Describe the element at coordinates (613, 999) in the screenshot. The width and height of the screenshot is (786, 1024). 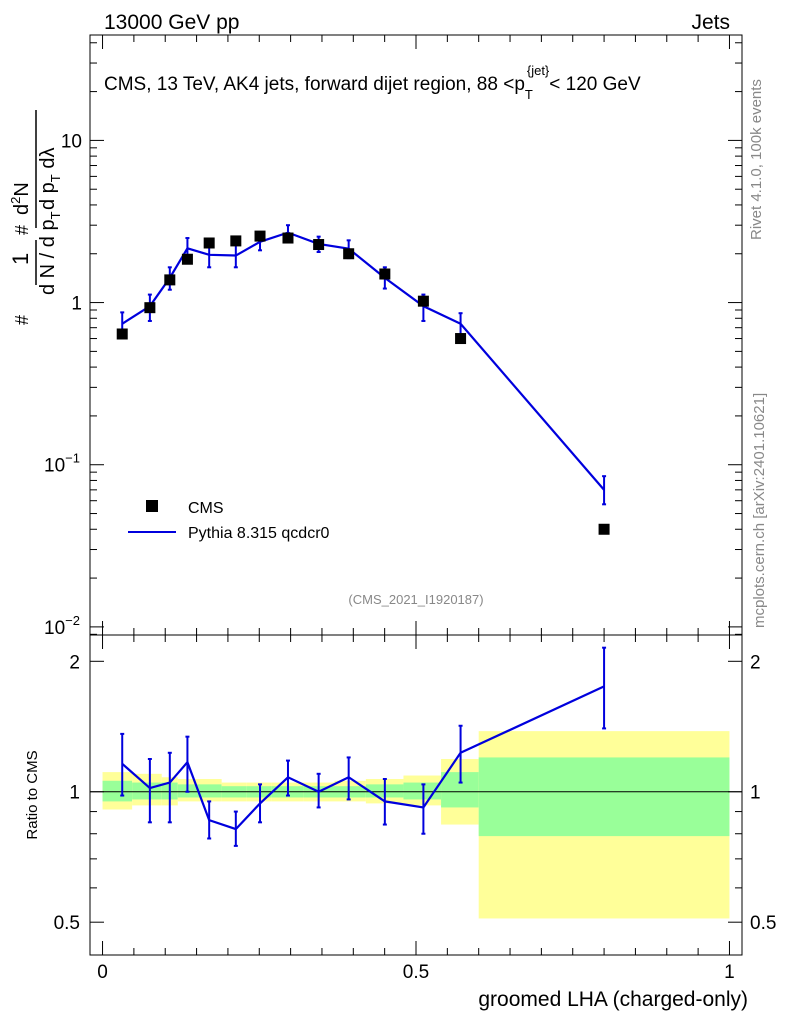
I see `x-axis-label: groomed LHA (charged-only)` at that location.